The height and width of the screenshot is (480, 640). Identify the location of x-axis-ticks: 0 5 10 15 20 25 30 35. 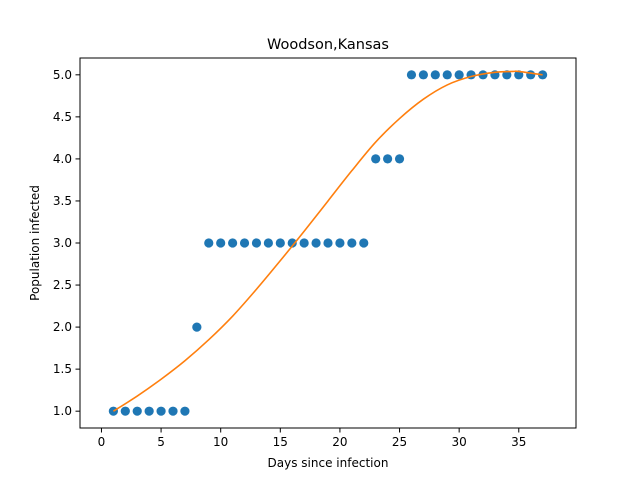
(312, 438).